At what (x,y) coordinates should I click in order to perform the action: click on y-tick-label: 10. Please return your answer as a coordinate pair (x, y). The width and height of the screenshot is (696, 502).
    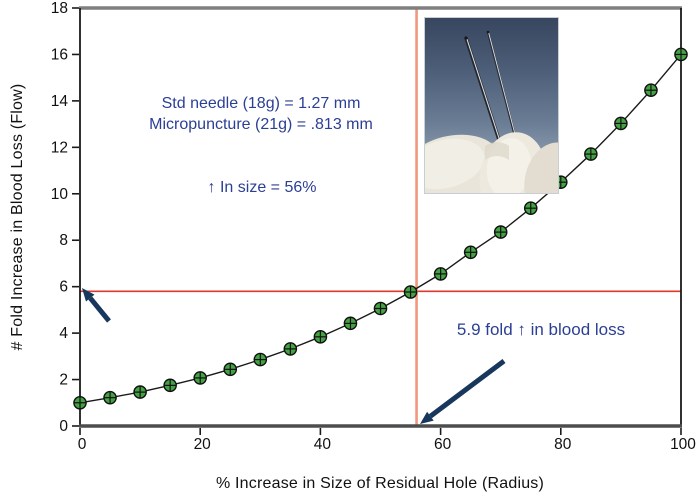
    Looking at the image, I should click on (60, 194).